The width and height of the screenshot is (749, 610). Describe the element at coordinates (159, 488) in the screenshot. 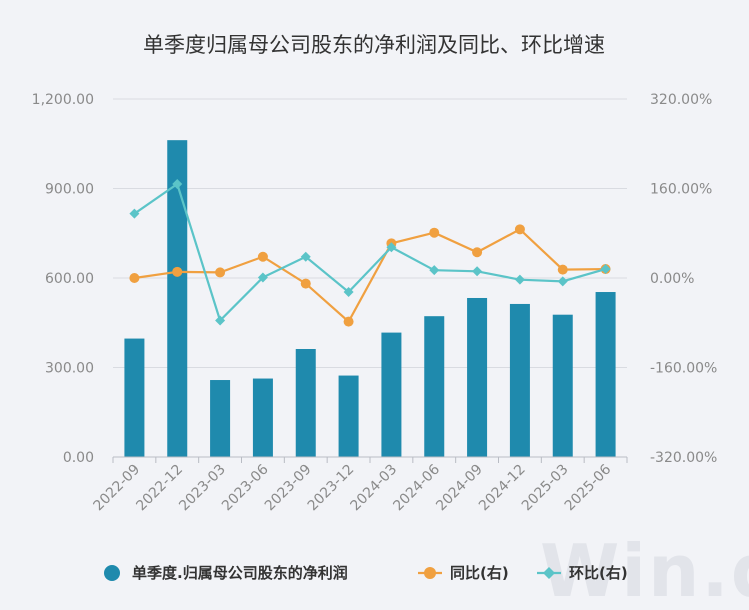

I see `x-axis-tick-label: 2022-12` at that location.